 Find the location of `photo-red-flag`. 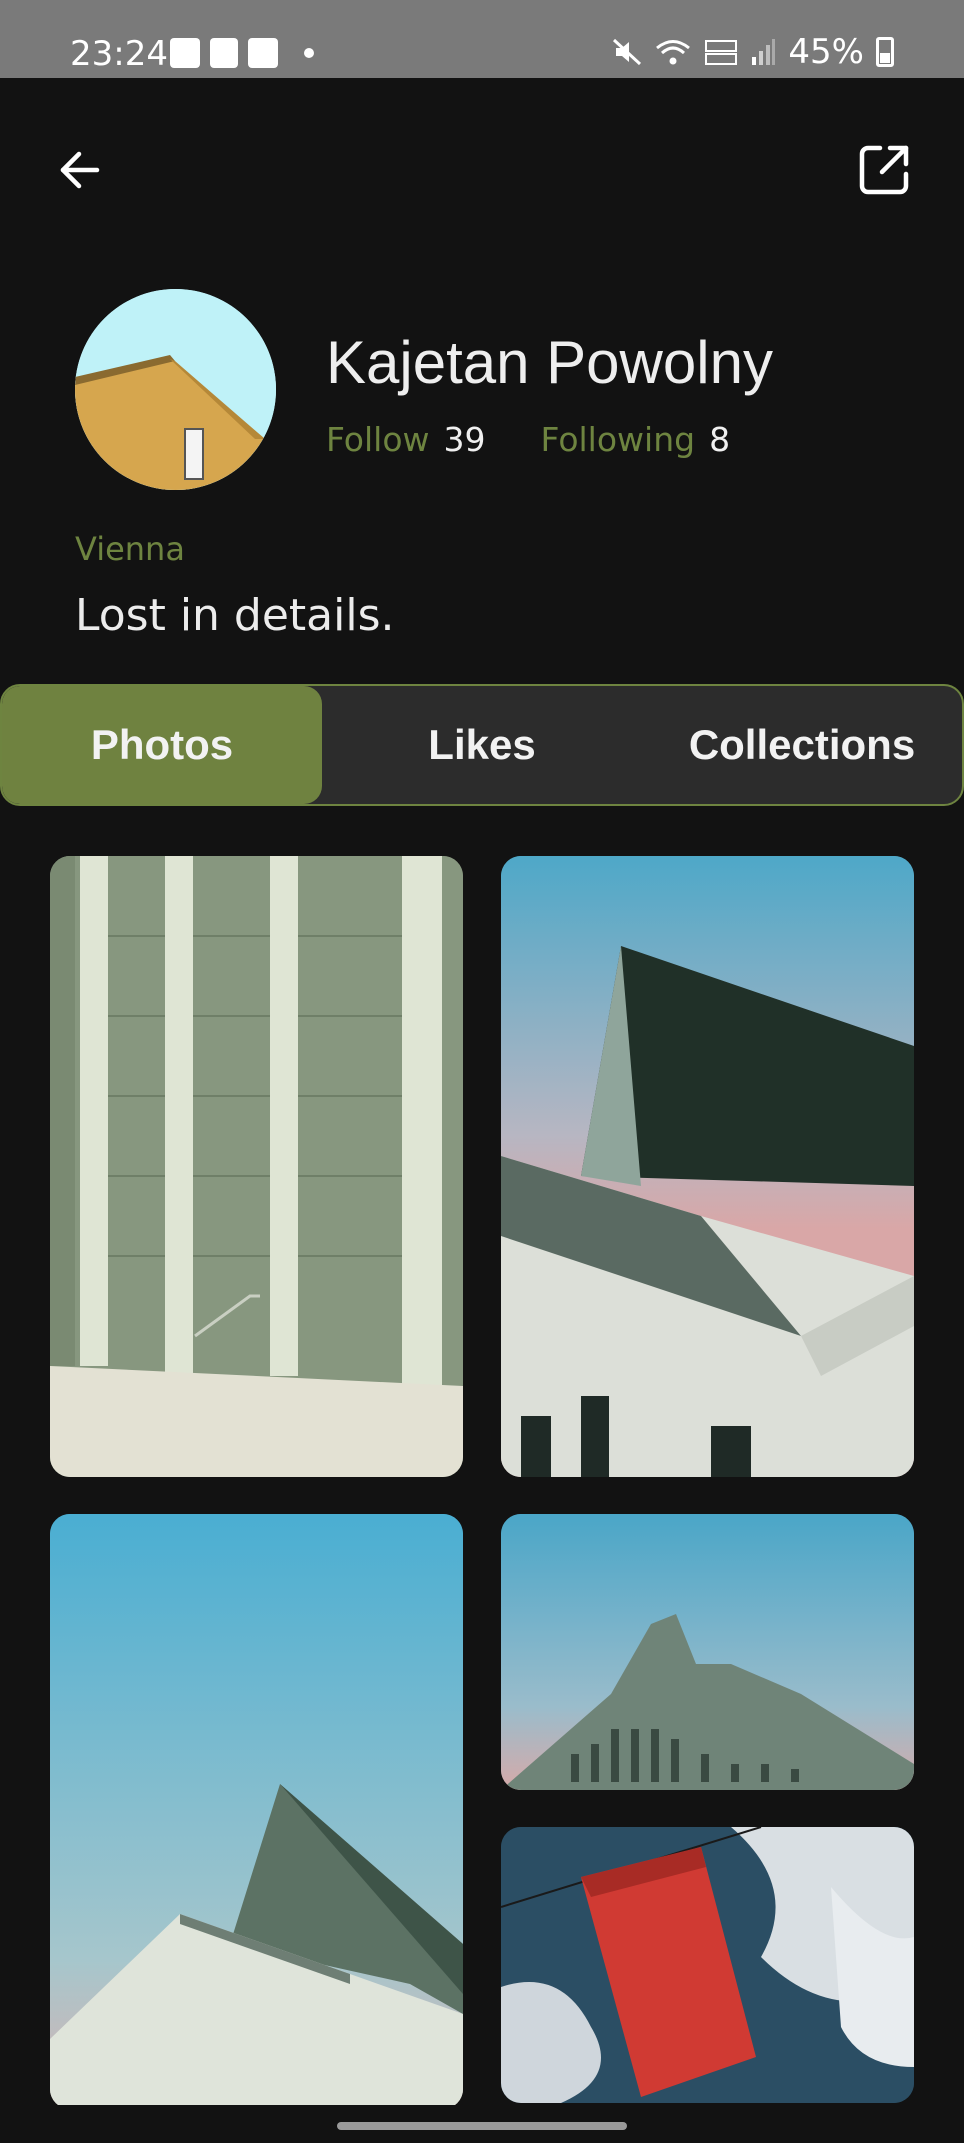

photo-red-flag is located at coordinates (707, 1965).